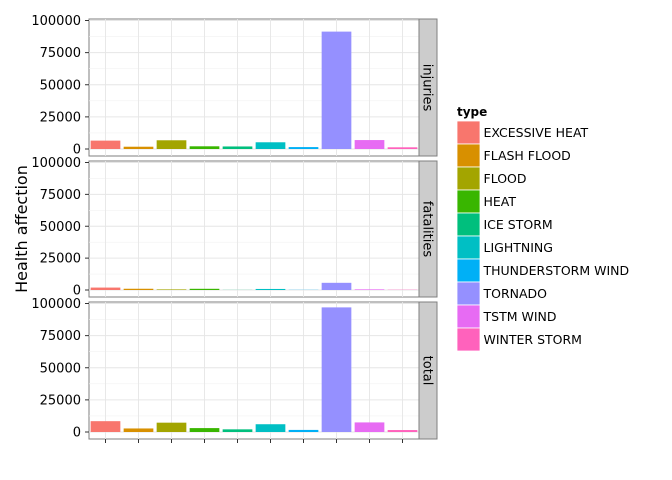 The image size is (672, 480). I want to click on x-axis, so click(254, 441).